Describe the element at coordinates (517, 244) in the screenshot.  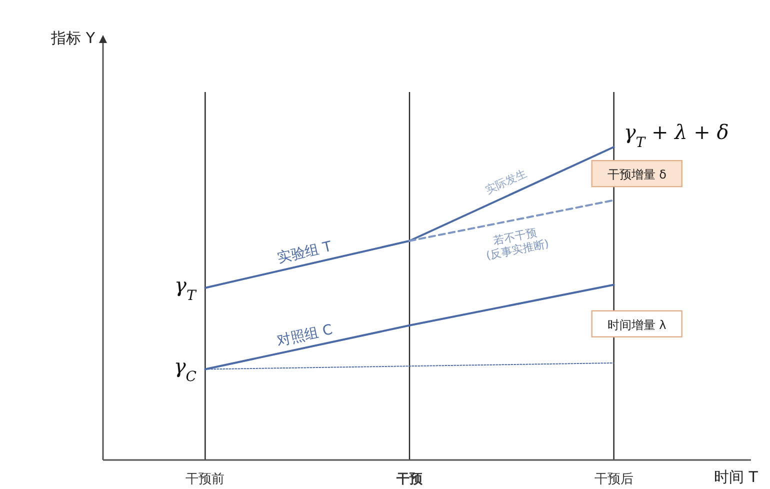
I see `text: 若不干预 (反事实推断)` at that location.